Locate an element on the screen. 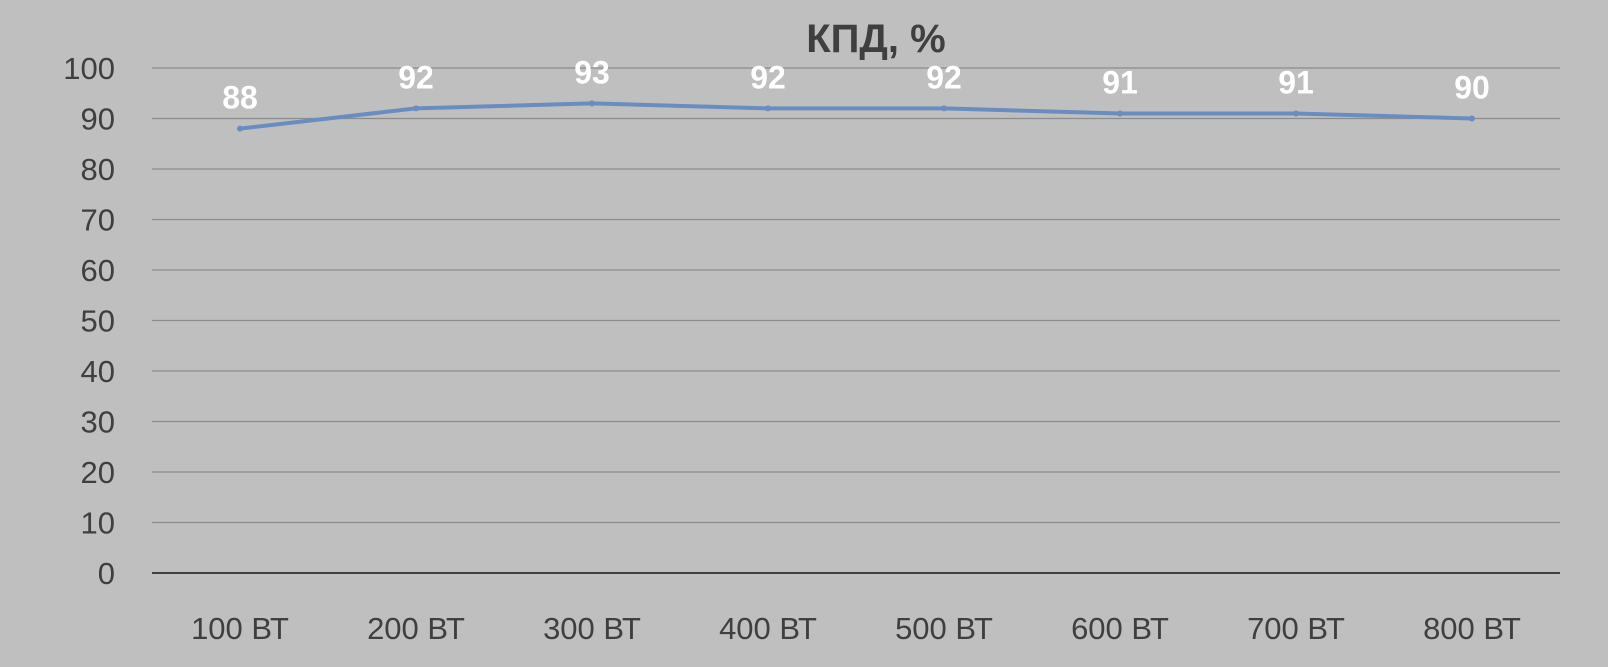  data-labels: 88 92 93 92 92 91 91 90 is located at coordinates (856, 84).